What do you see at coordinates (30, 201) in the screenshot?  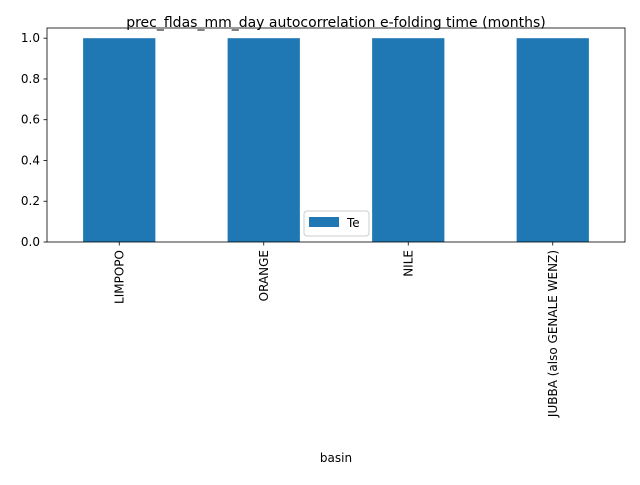 I see `y-tick-label: 0.2` at bounding box center [30, 201].